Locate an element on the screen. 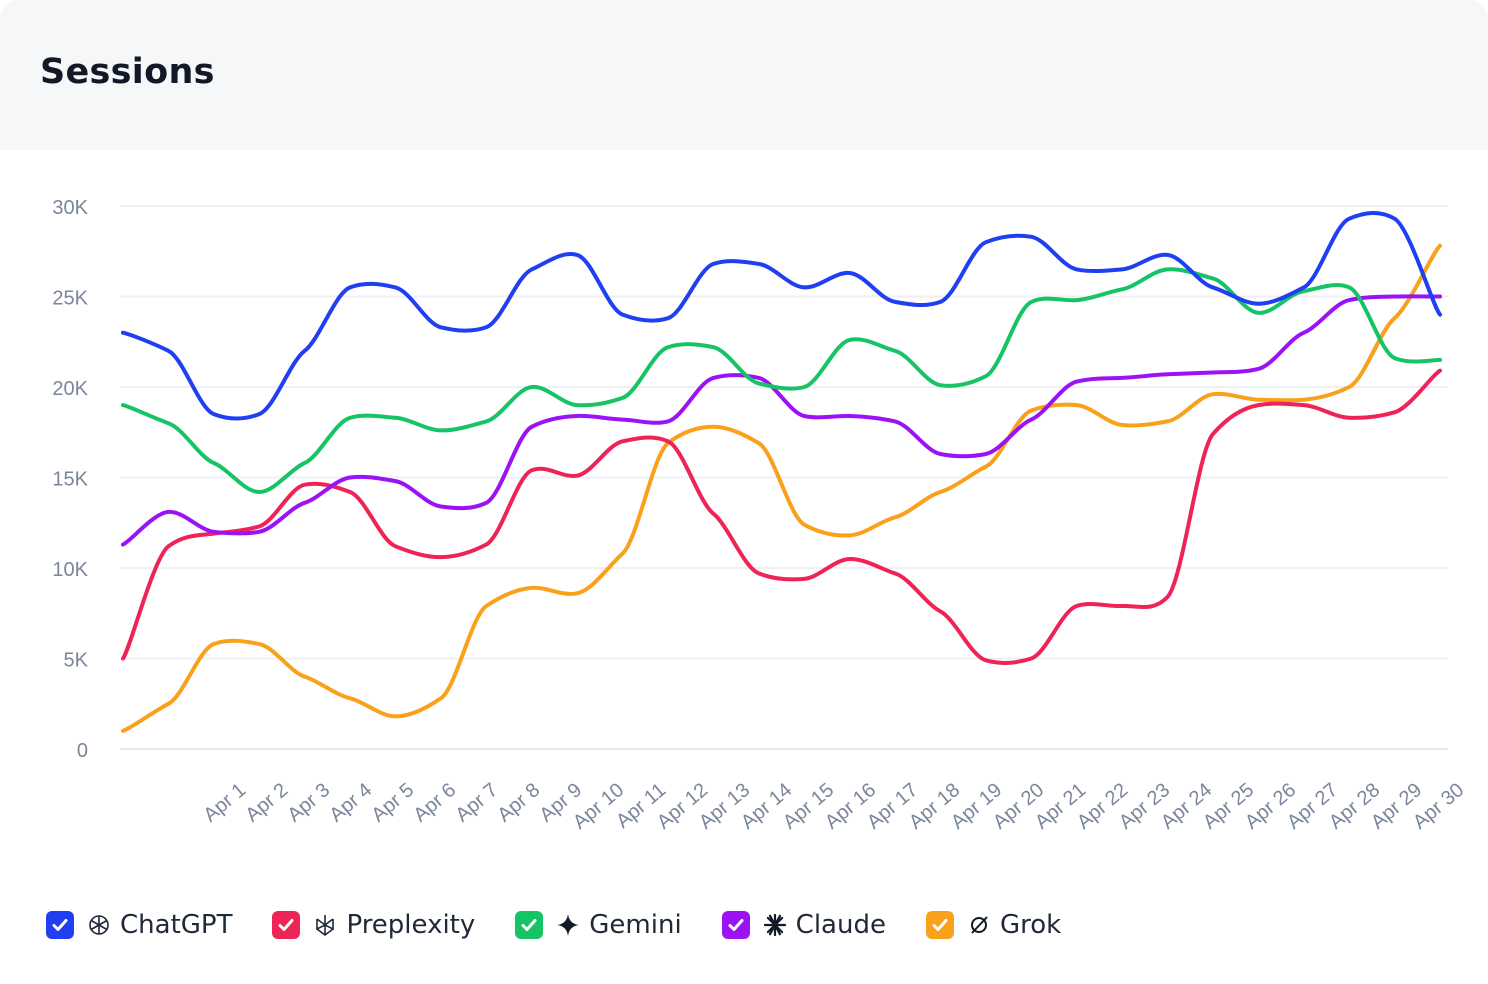 The width and height of the screenshot is (1488, 984). x-tick-label: Apr 8 is located at coordinates (518, 803).